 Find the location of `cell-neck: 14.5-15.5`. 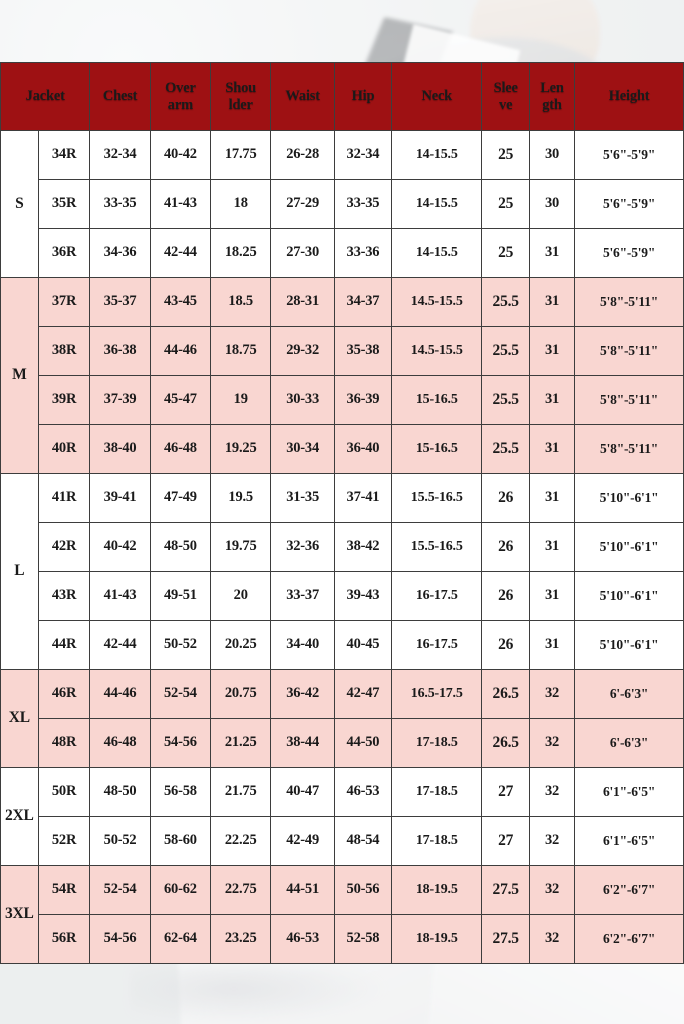

cell-neck: 14.5-15.5 is located at coordinates (436, 302).